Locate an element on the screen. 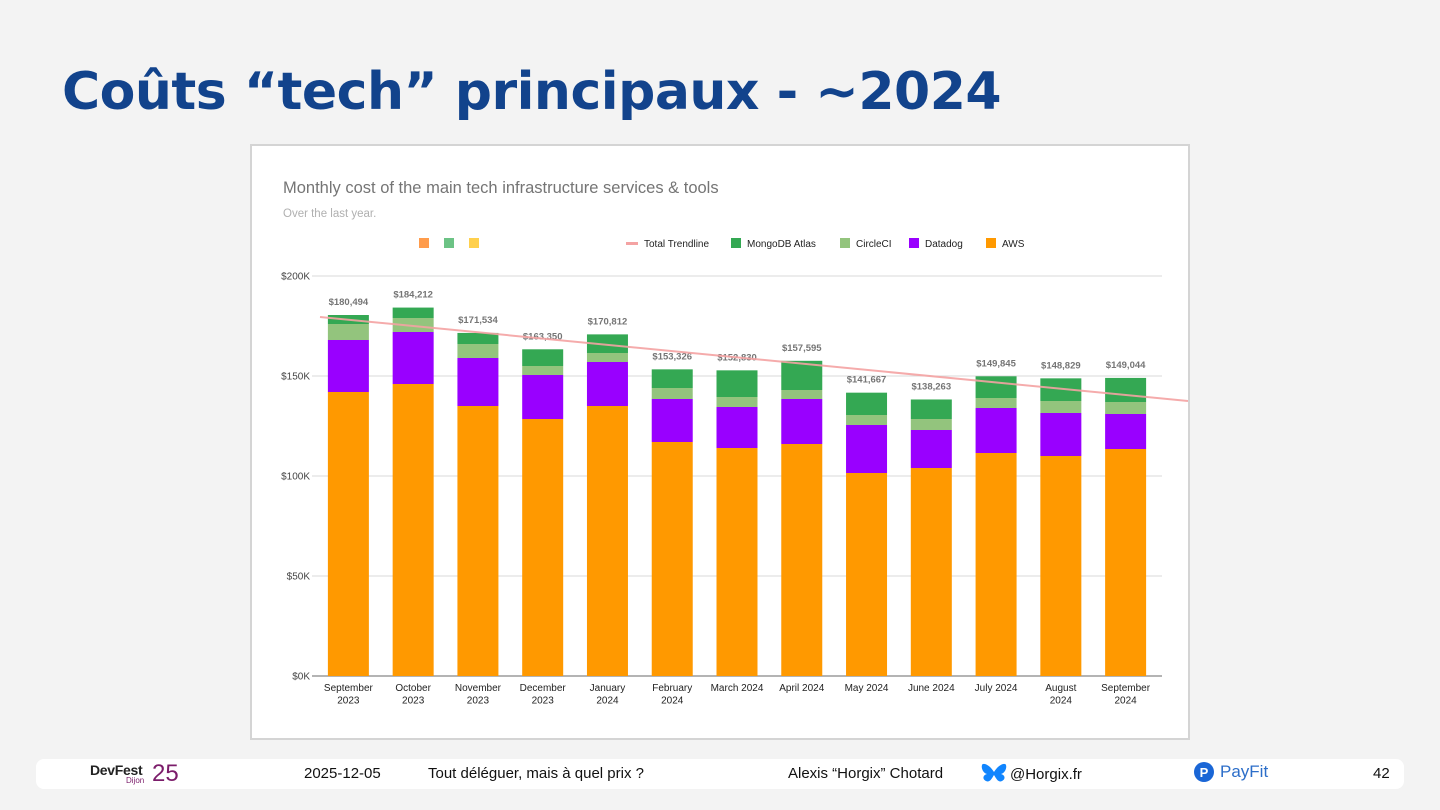 The height and width of the screenshot is (810, 1440). total-label: $184,212 is located at coordinates (413, 295).